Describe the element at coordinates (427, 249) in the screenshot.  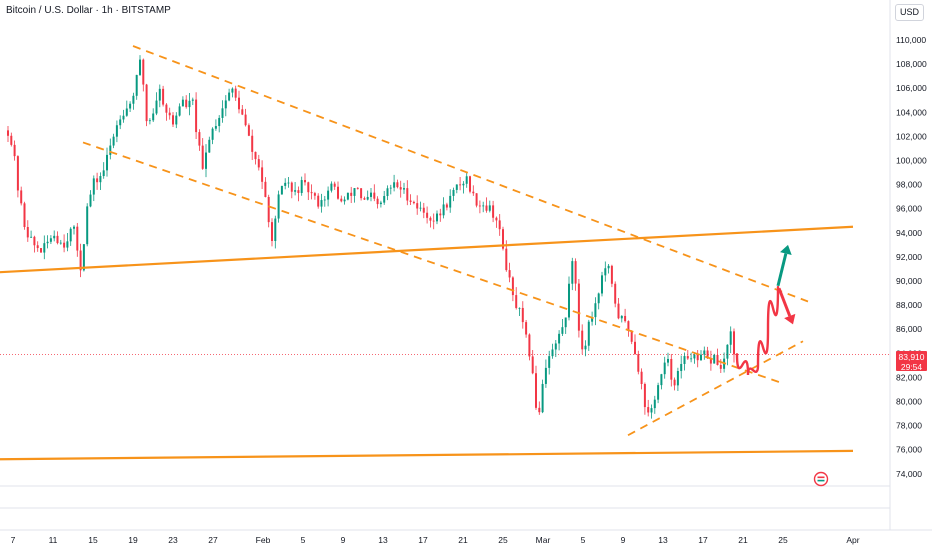
I see `trendline-upper-horizontal` at that location.